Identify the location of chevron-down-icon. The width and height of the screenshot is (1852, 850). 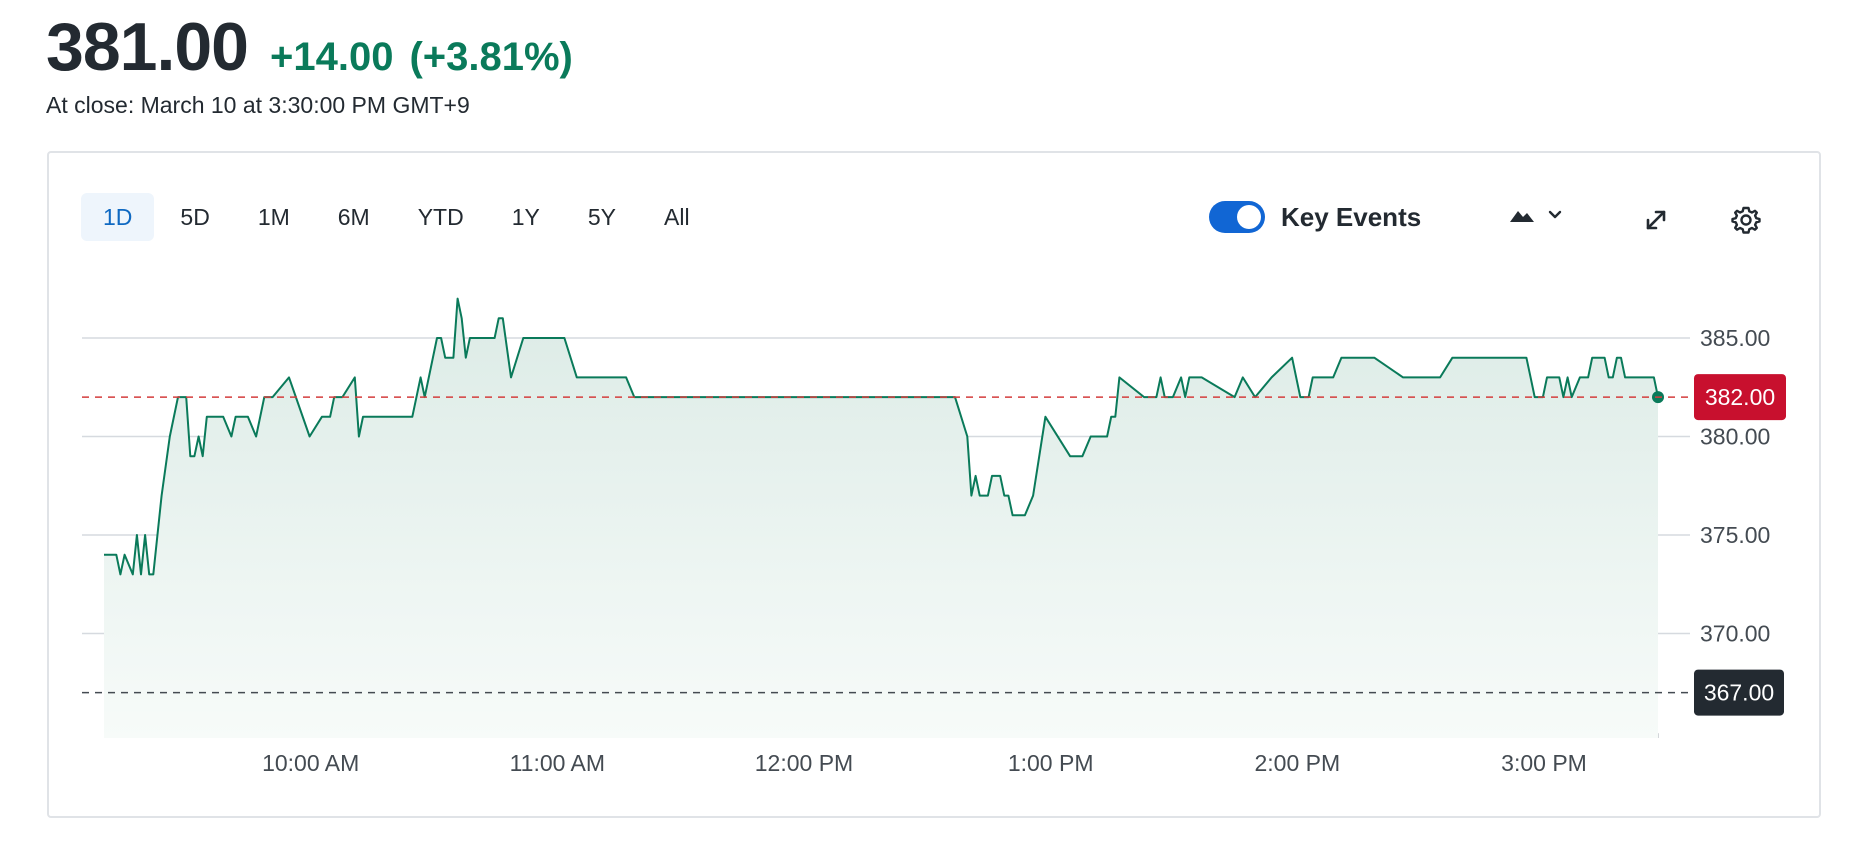
(1555, 214).